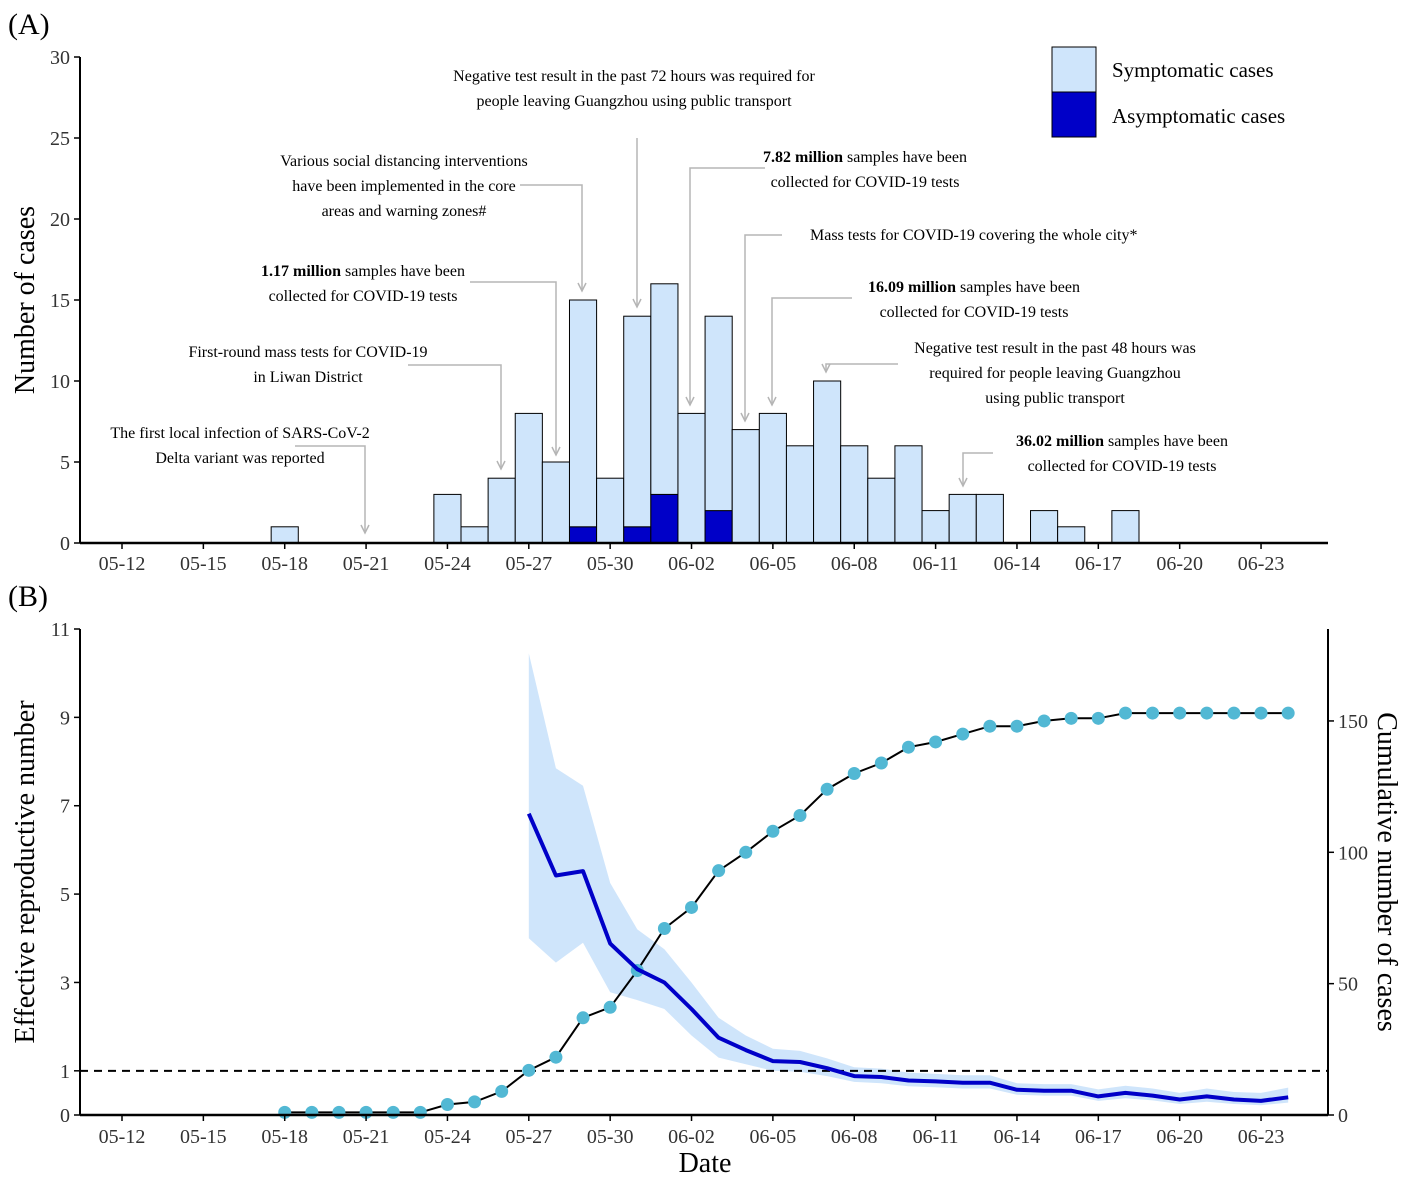  I want to click on panel-a-x-tick-label: 06-23, so click(1261, 564).